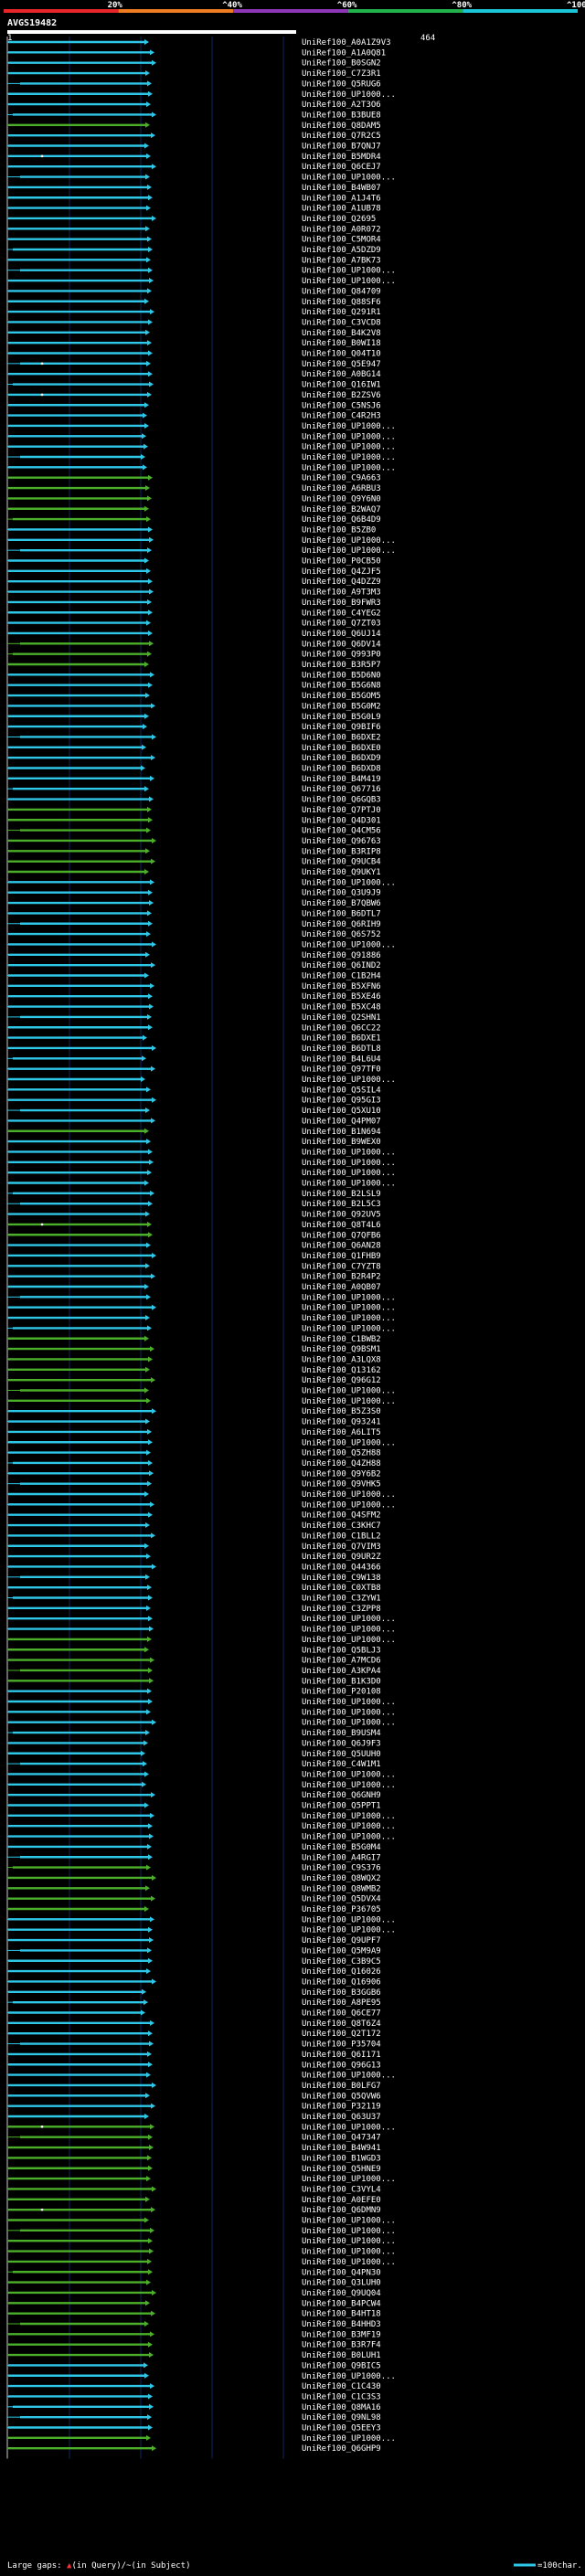 The height and width of the screenshot is (2576, 585). What do you see at coordinates (194, 1049) in the screenshot?
I see `alignment-row: UniRef100_B6DTL8` at bounding box center [194, 1049].